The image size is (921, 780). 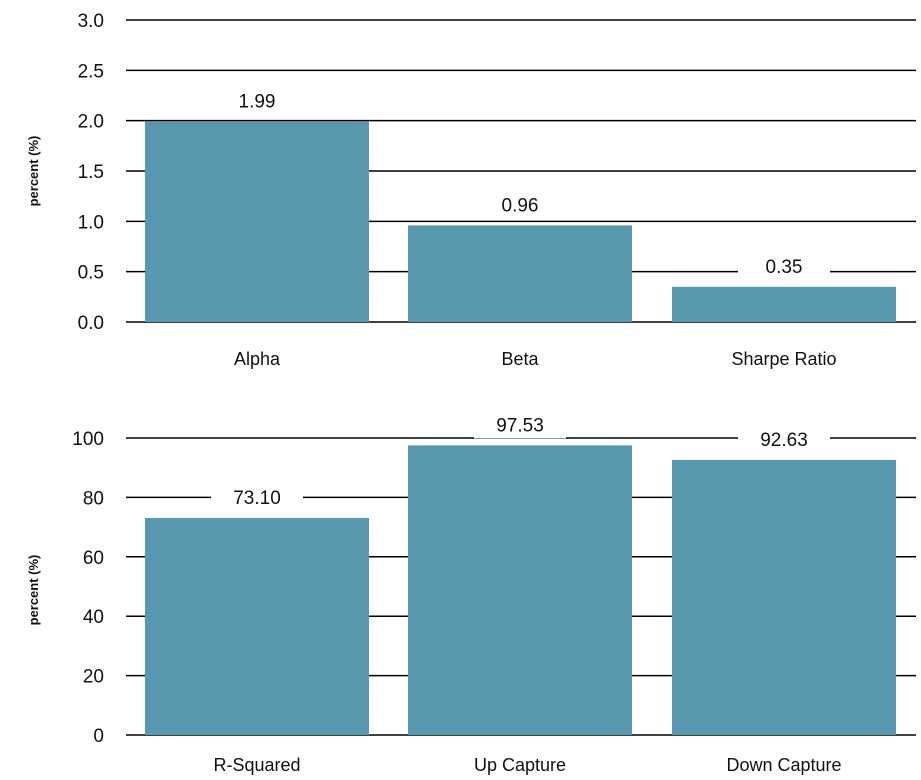 I want to click on y-tick-label: 0, so click(x=98, y=736).